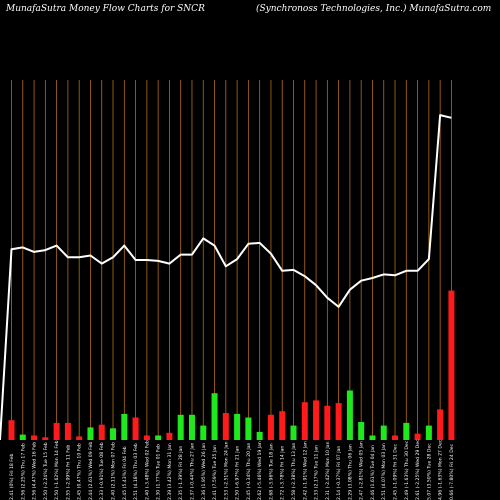 This screenshot has width=500, height=500. I want to click on x-tick-label: 2.58 (-2.38%) Thu 13 Jan, so click(294, 471).